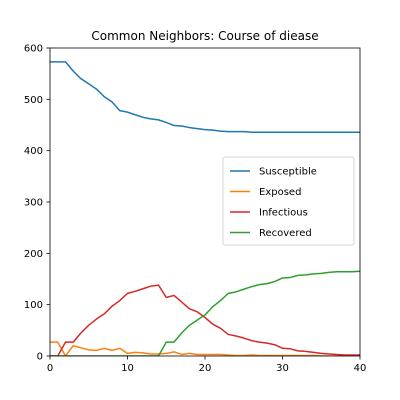 The image size is (400, 400). Describe the element at coordinates (33, 203) in the screenshot. I see `y-tick-label: 300` at that location.